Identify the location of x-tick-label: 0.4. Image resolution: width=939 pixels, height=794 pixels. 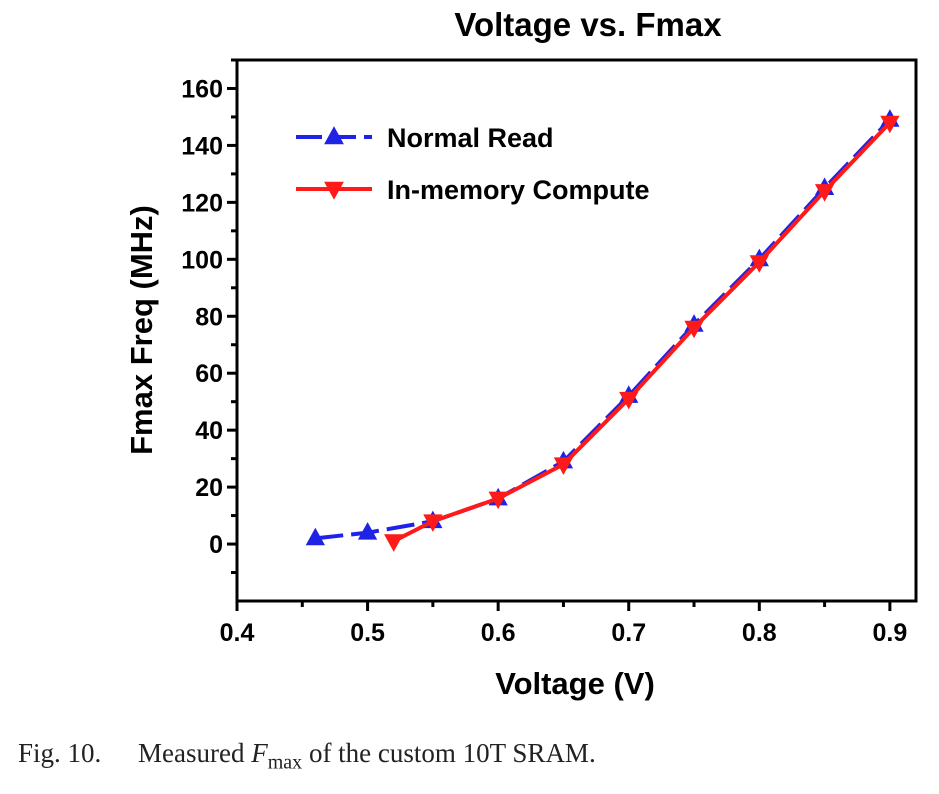
(237, 633).